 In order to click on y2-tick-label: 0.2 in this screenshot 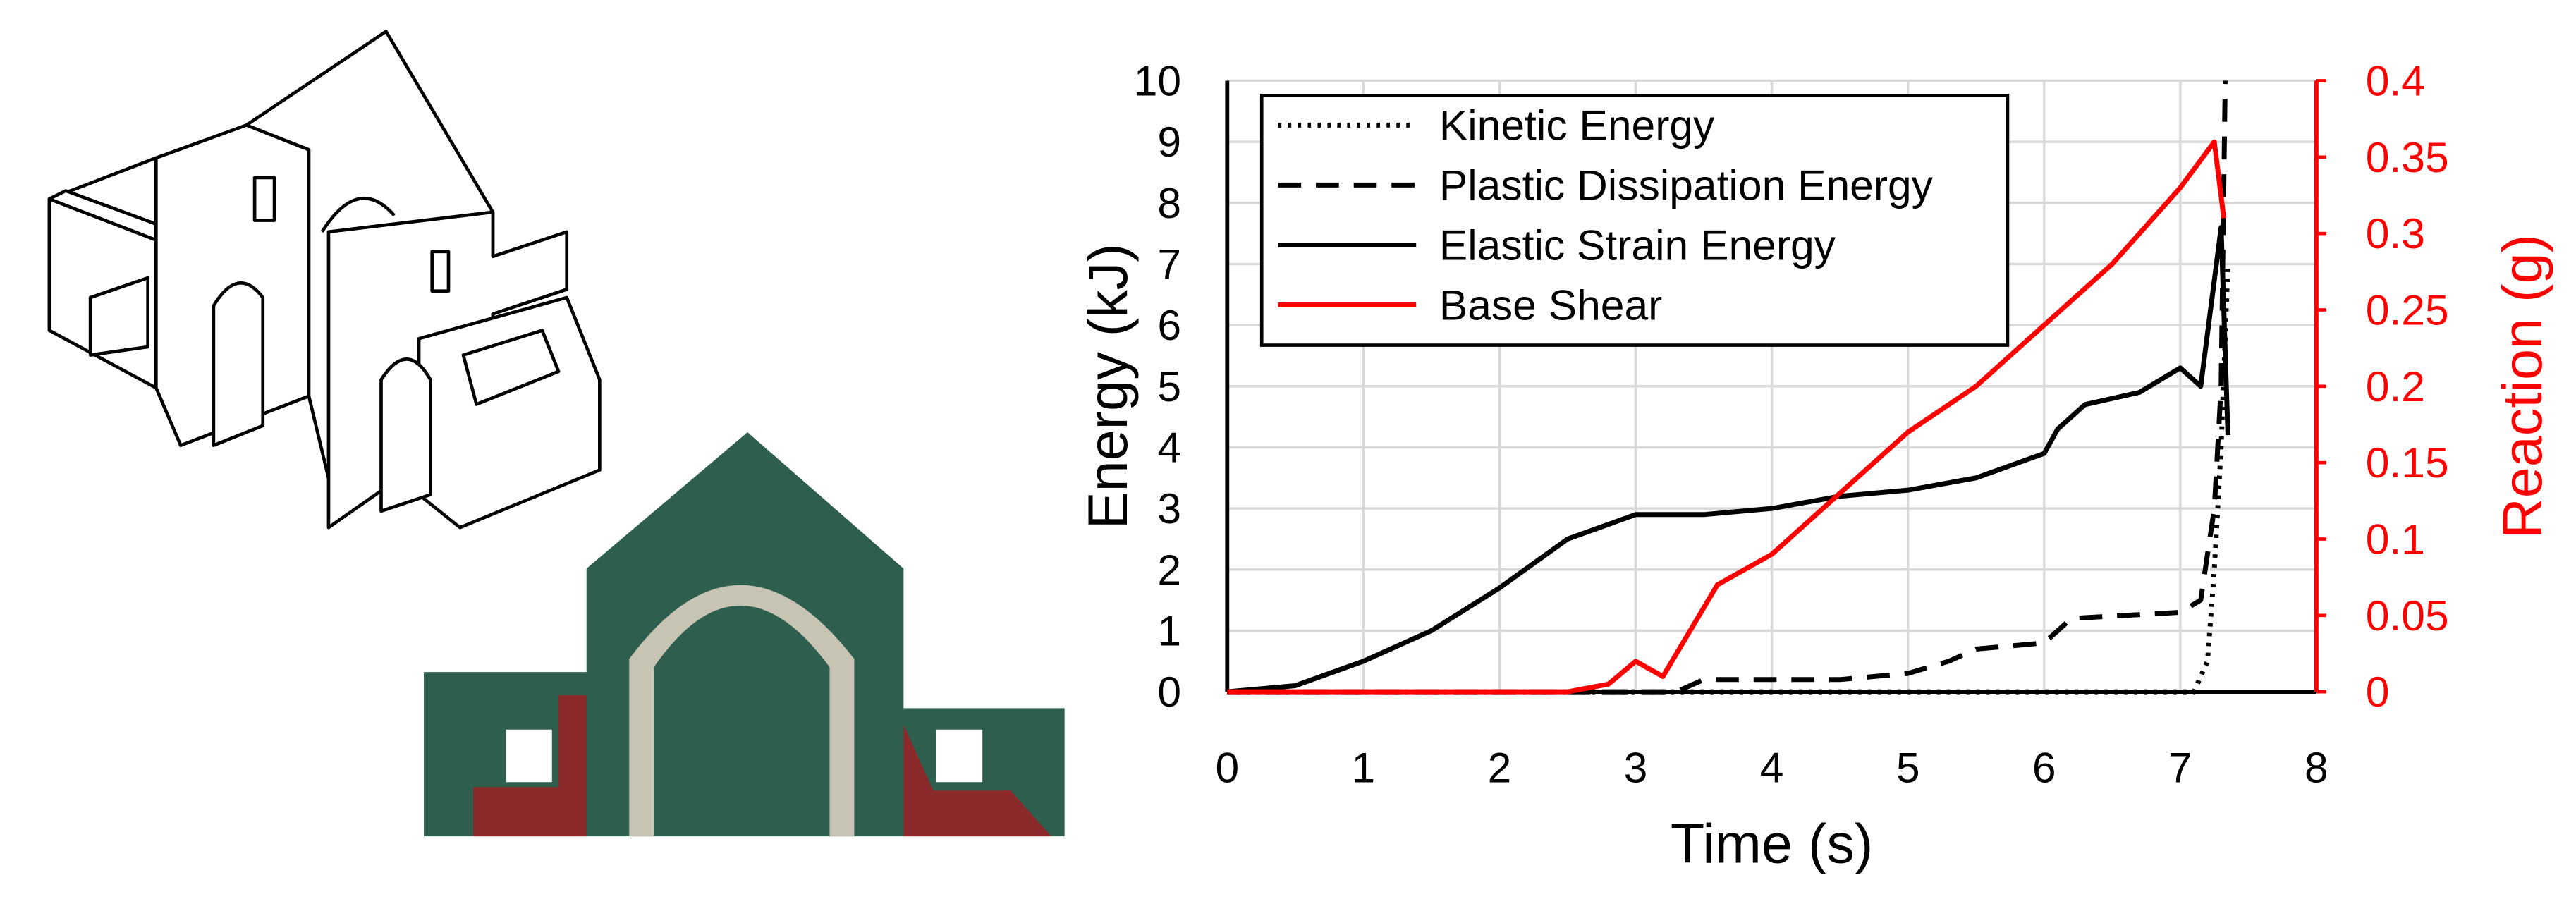, I will do `click(2395, 386)`.